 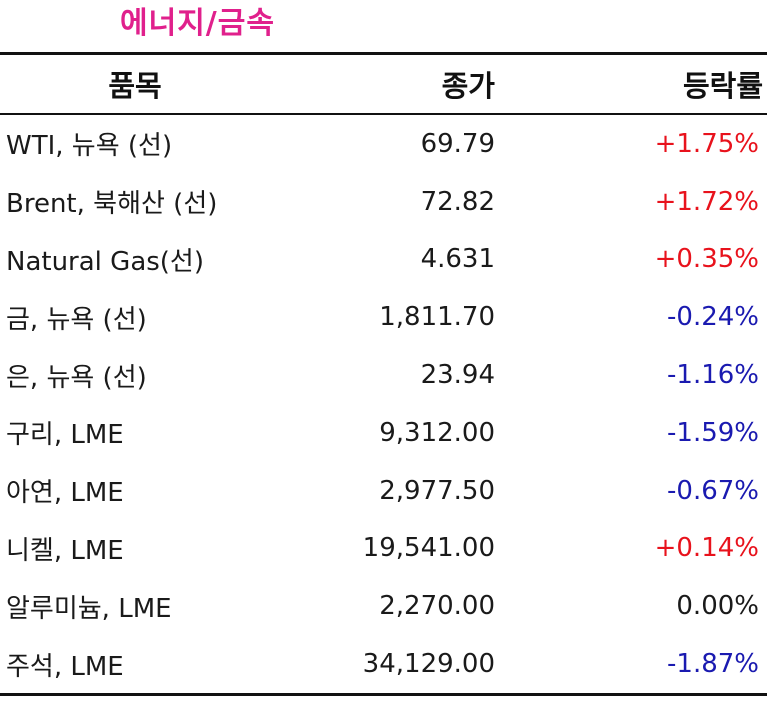 What do you see at coordinates (105, 261) in the screenshot?
I see `row-name: Natural Gas(선)` at bounding box center [105, 261].